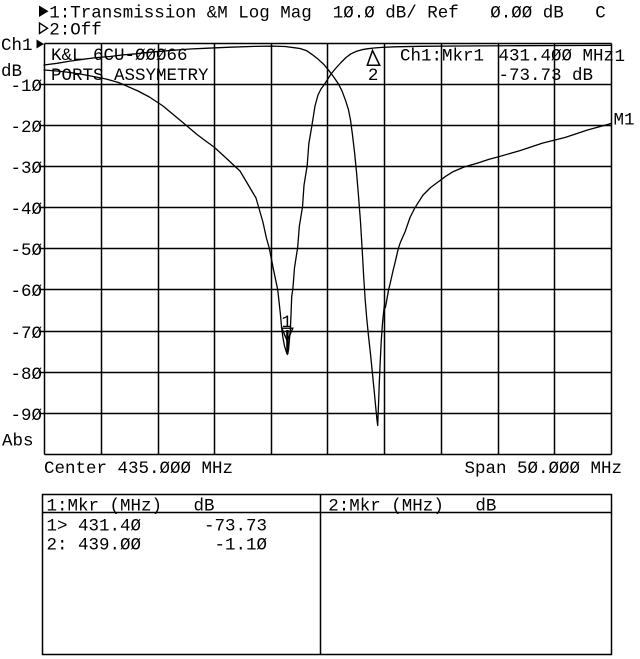 This screenshot has height=659, width=640. What do you see at coordinates (624, 120) in the screenshot?
I see `svg-text: M1` at bounding box center [624, 120].